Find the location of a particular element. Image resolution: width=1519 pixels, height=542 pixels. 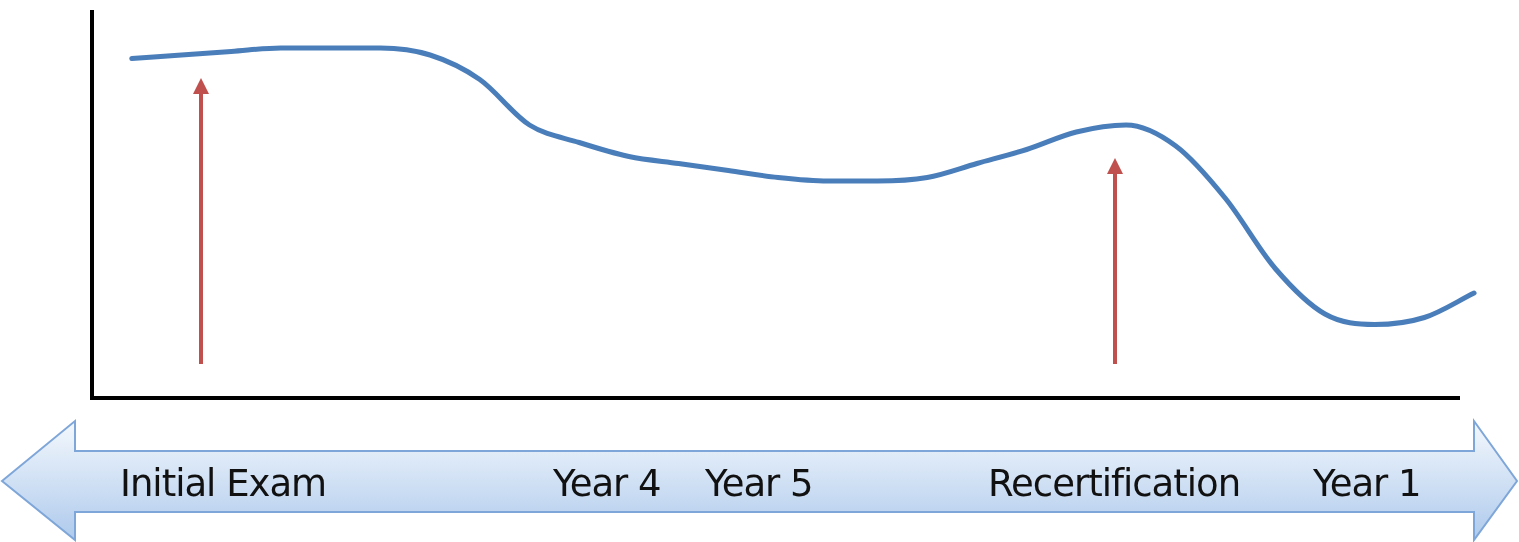

text: Year 4 is located at coordinates (607, 483).